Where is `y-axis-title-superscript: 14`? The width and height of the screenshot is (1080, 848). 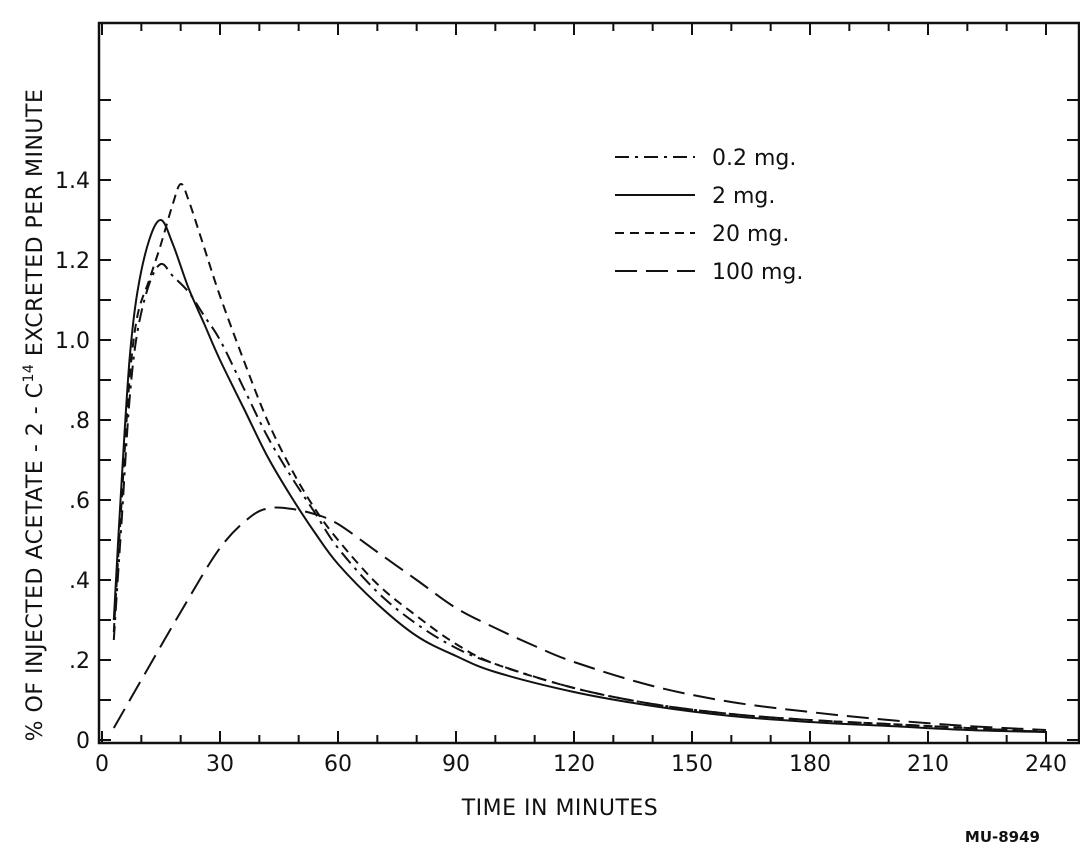 y-axis-title-superscript: 14 is located at coordinates (29, 373).